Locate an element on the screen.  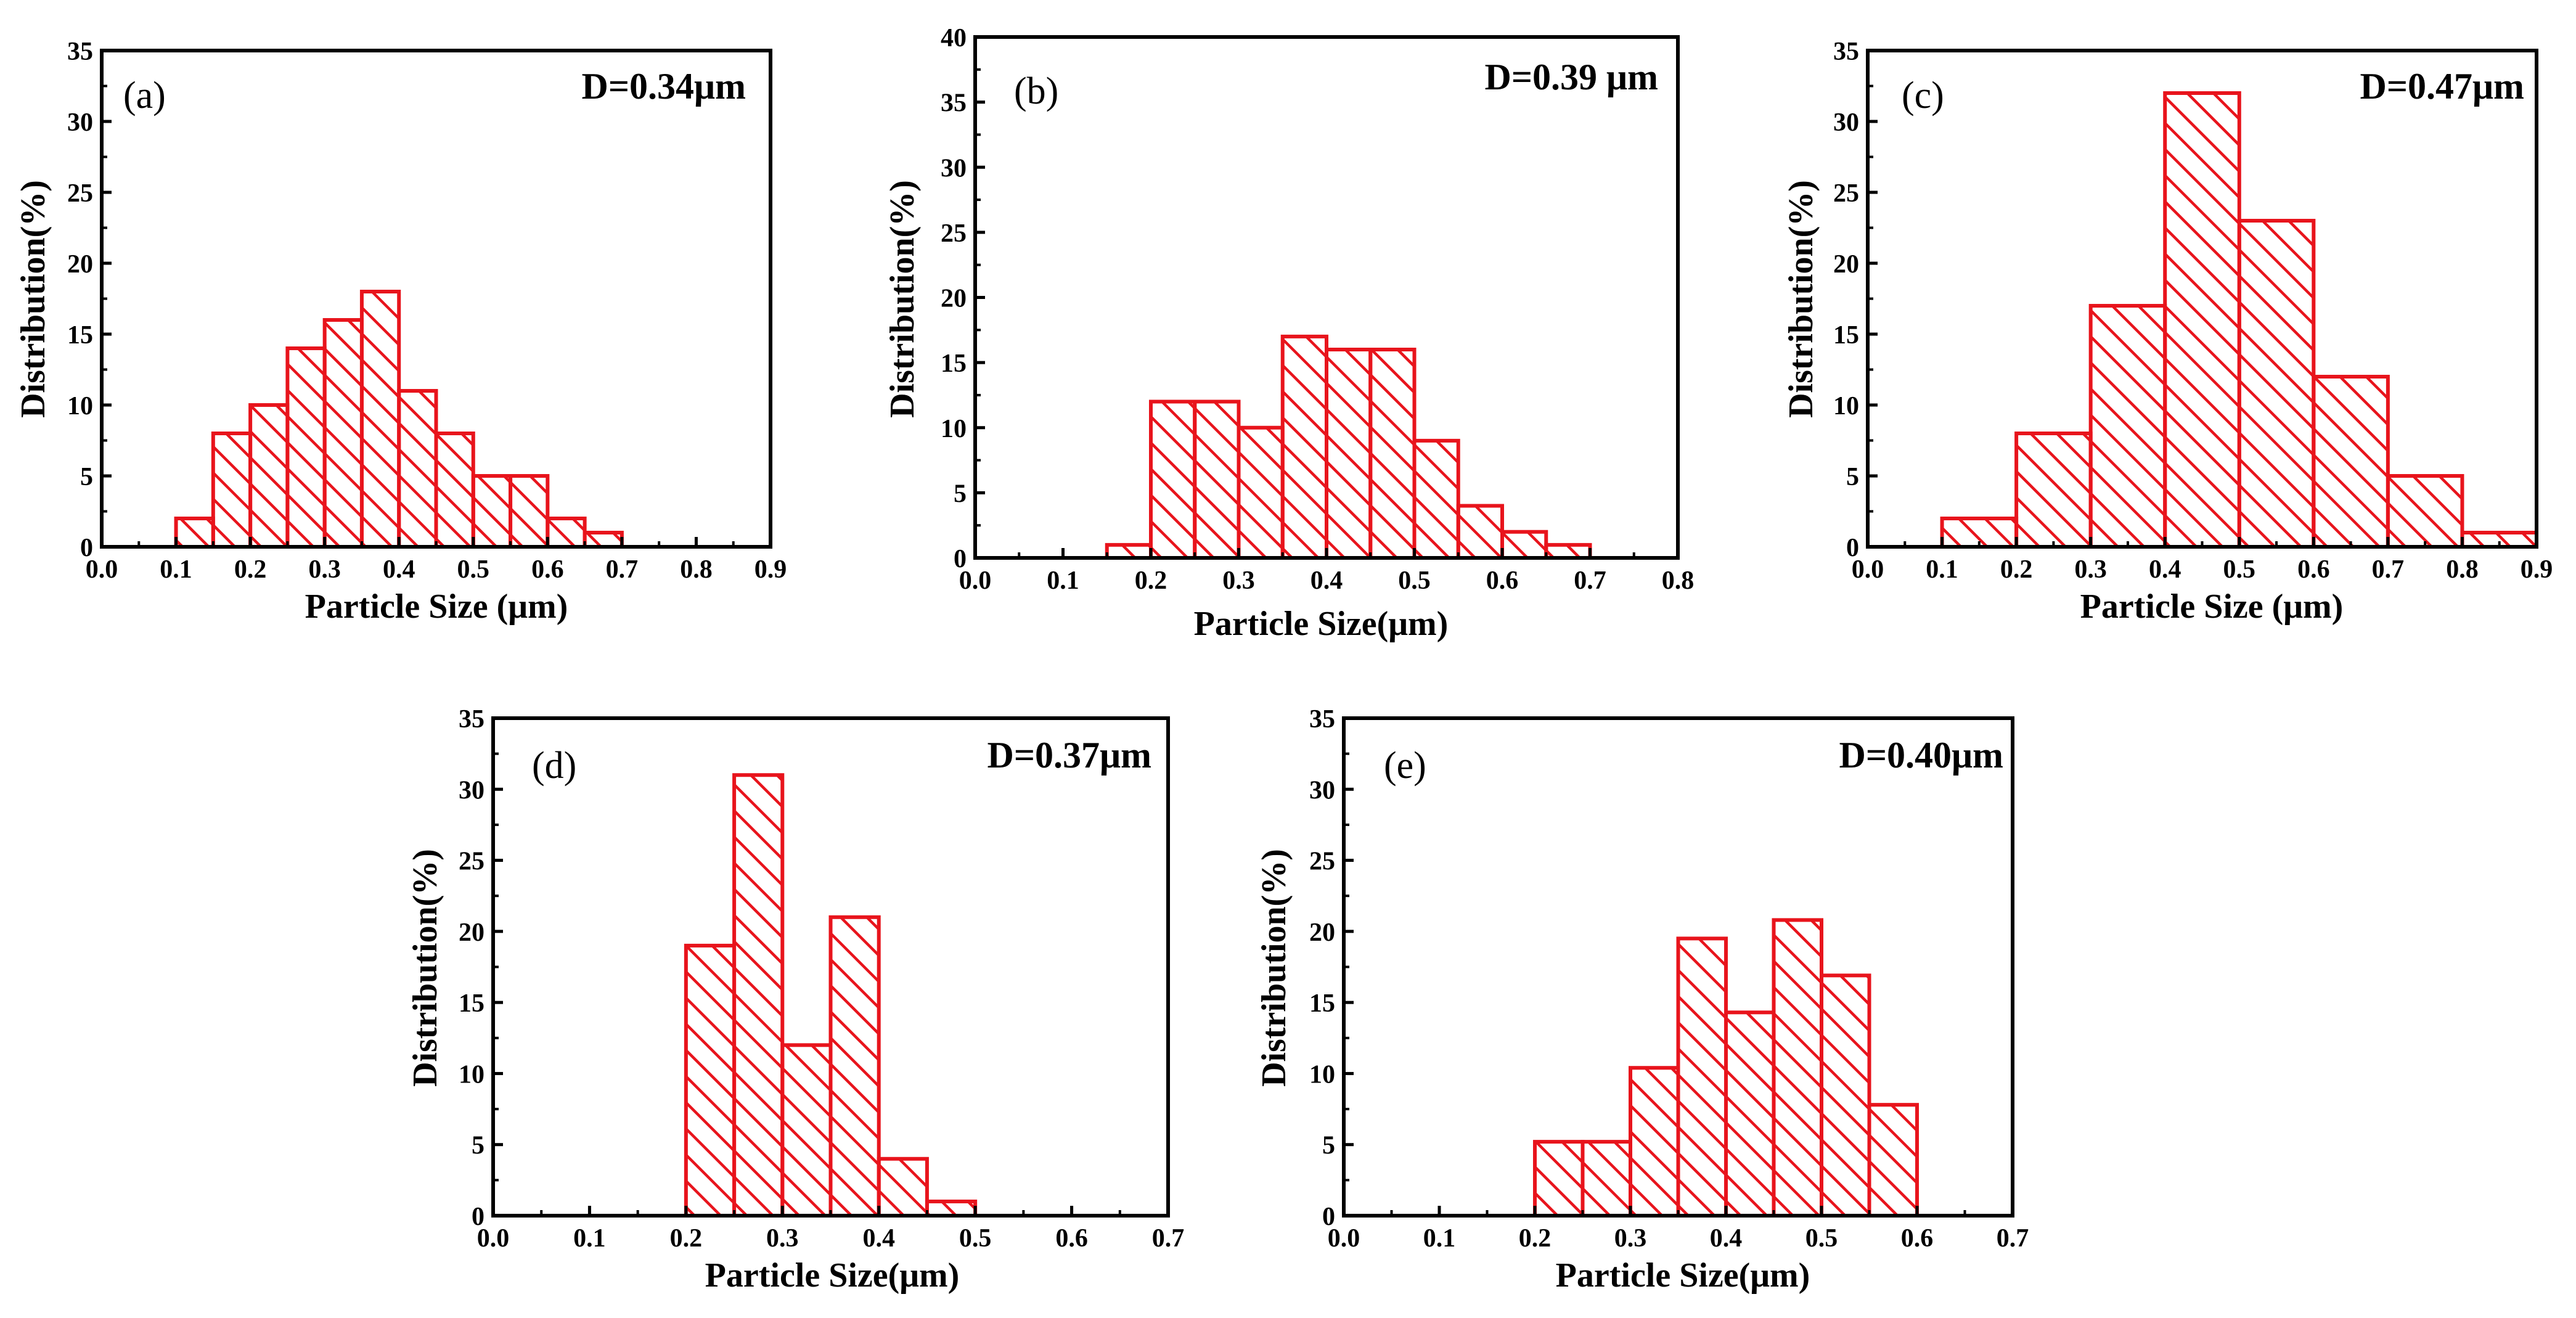
mean-diameter-label: D=0.40μm is located at coordinates (1921, 755).